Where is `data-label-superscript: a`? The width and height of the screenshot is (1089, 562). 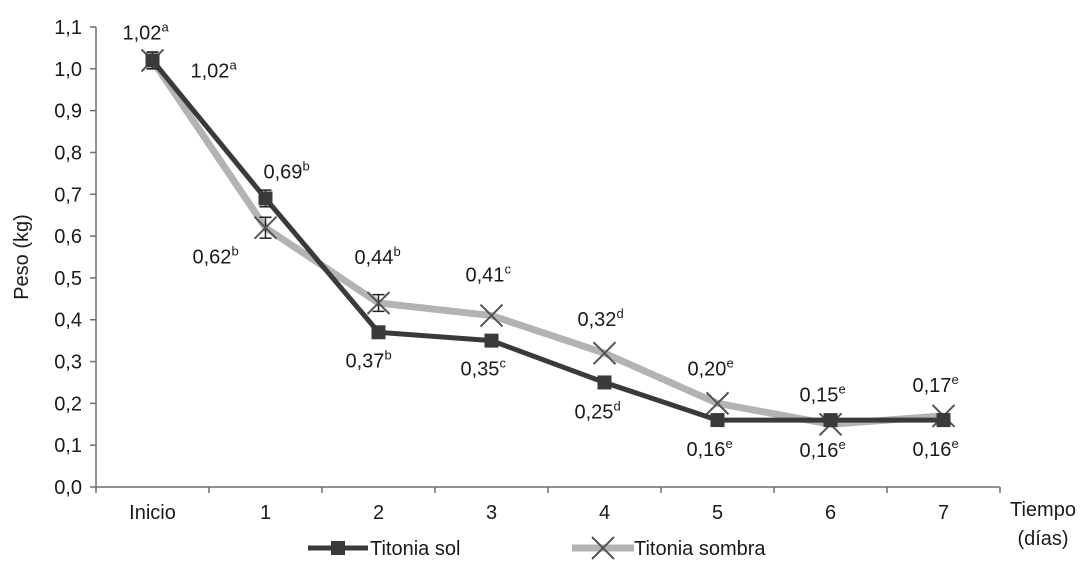 data-label-superscript: a is located at coordinates (233, 64).